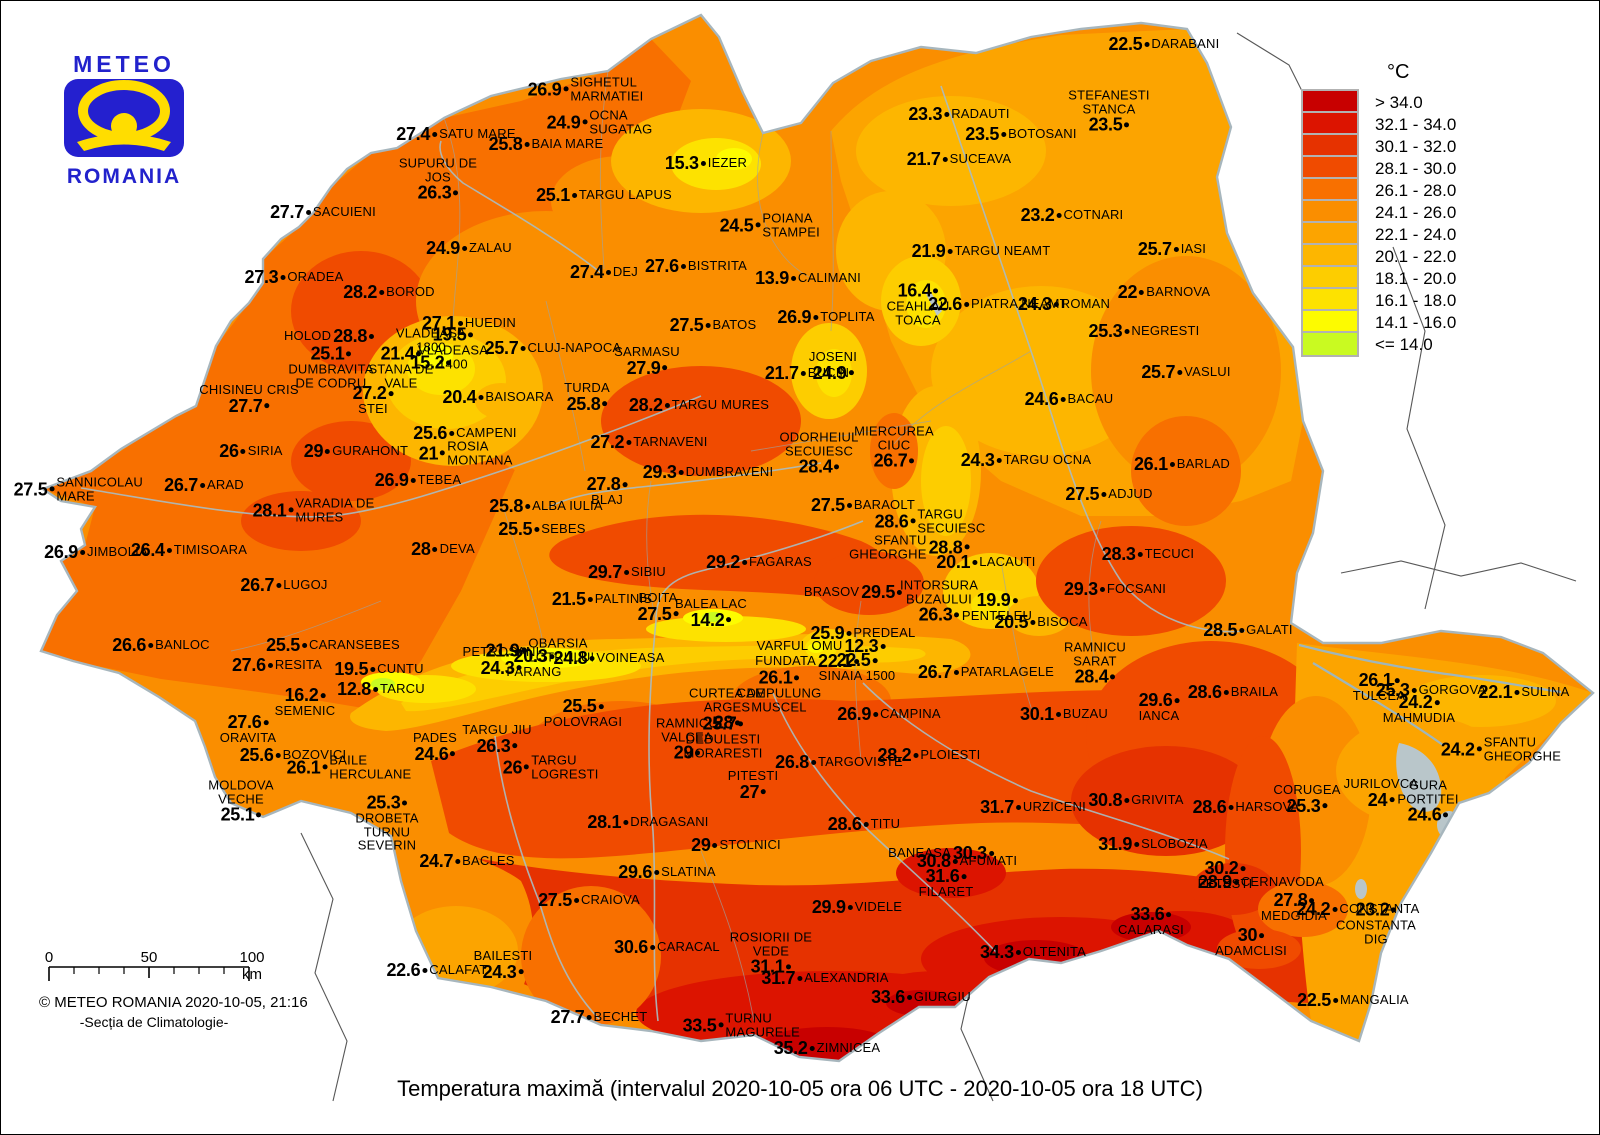  I want to click on logo-text-romania: ROMANIA, so click(124, 176).